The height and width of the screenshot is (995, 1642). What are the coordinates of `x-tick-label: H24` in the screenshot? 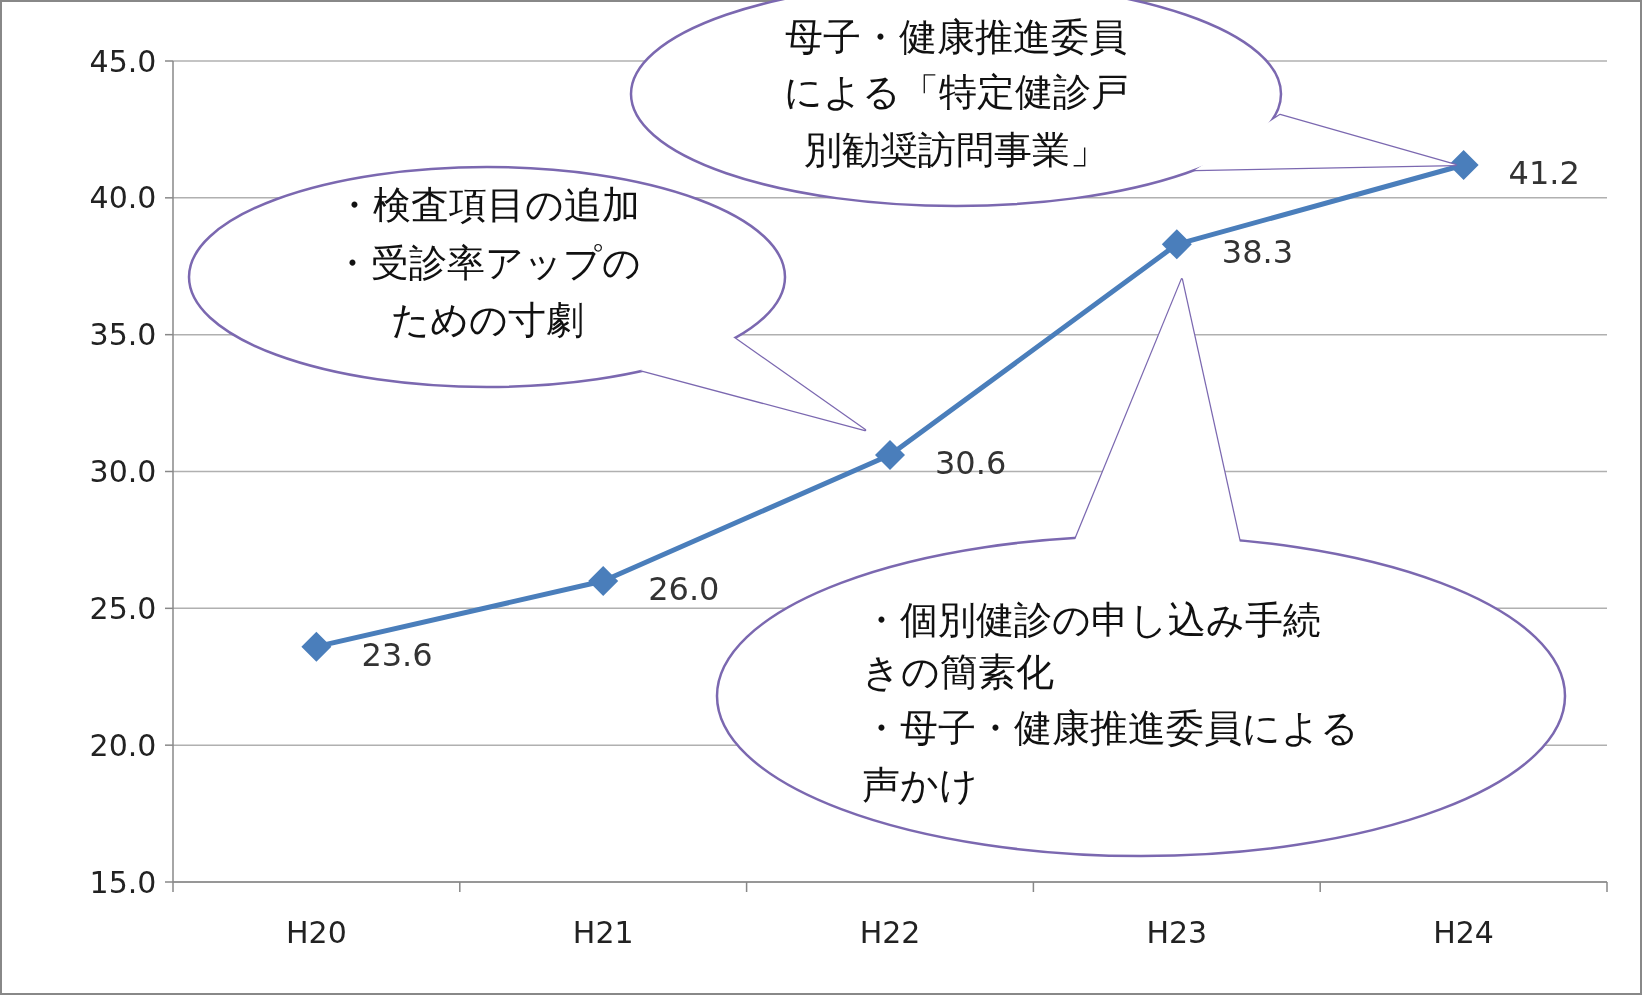 It's located at (1463, 932).